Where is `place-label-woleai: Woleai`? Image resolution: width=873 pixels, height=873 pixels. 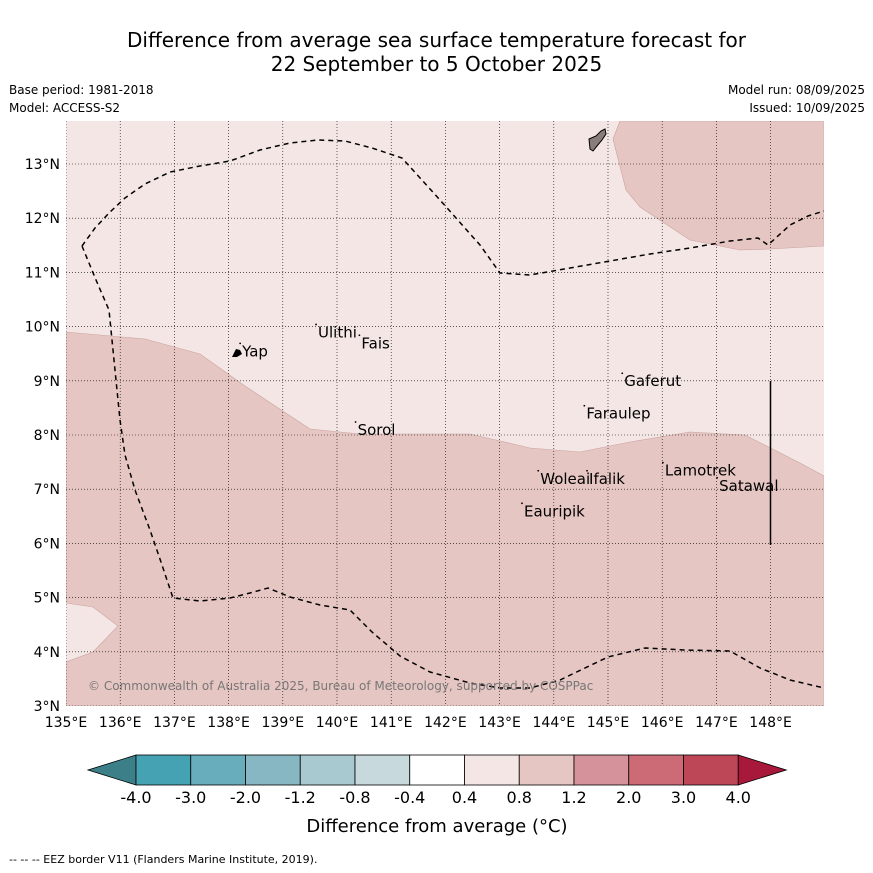
place-label-woleai: Woleai is located at coordinates (565, 479).